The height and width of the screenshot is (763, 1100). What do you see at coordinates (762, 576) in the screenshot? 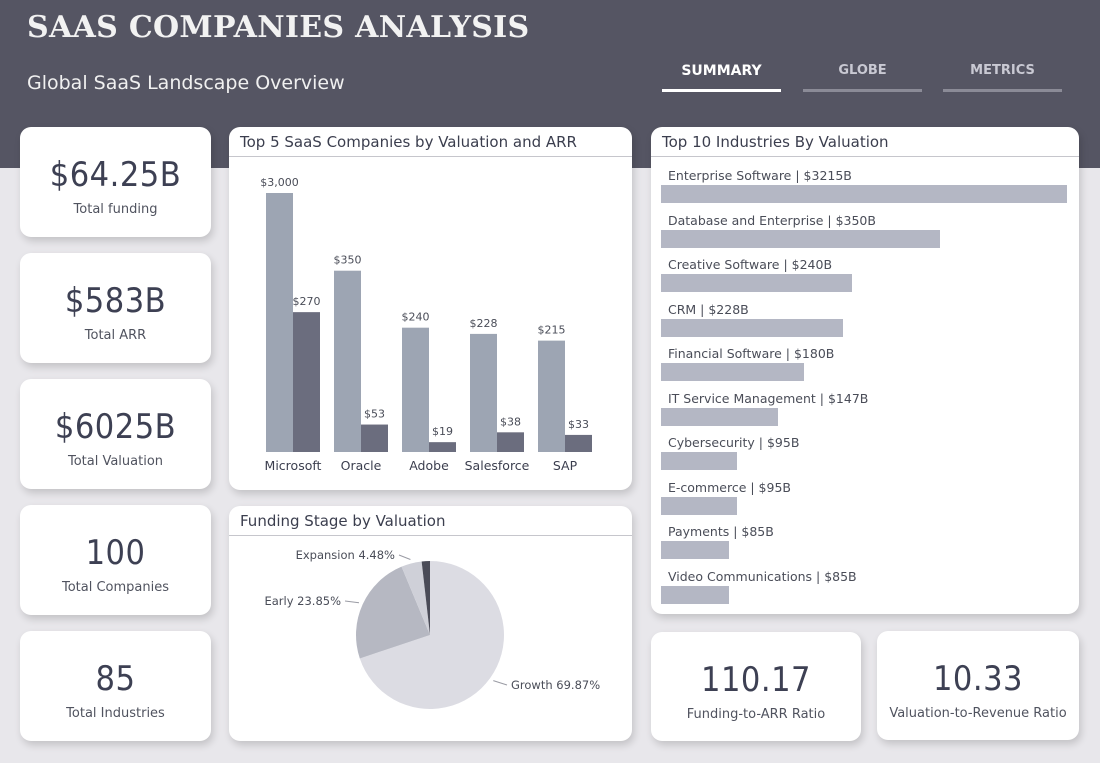
I see `industry-label: Video Communications | $85B` at bounding box center [762, 576].